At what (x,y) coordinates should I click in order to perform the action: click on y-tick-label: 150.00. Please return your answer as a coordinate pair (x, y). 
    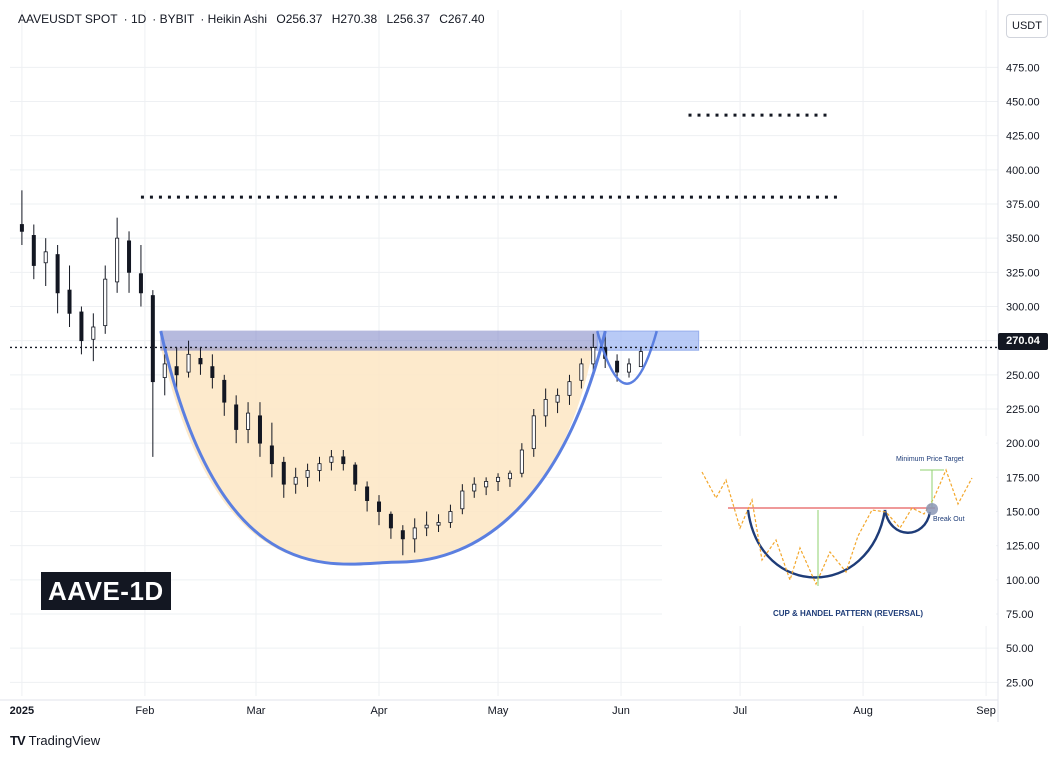
    Looking at the image, I should click on (1023, 513).